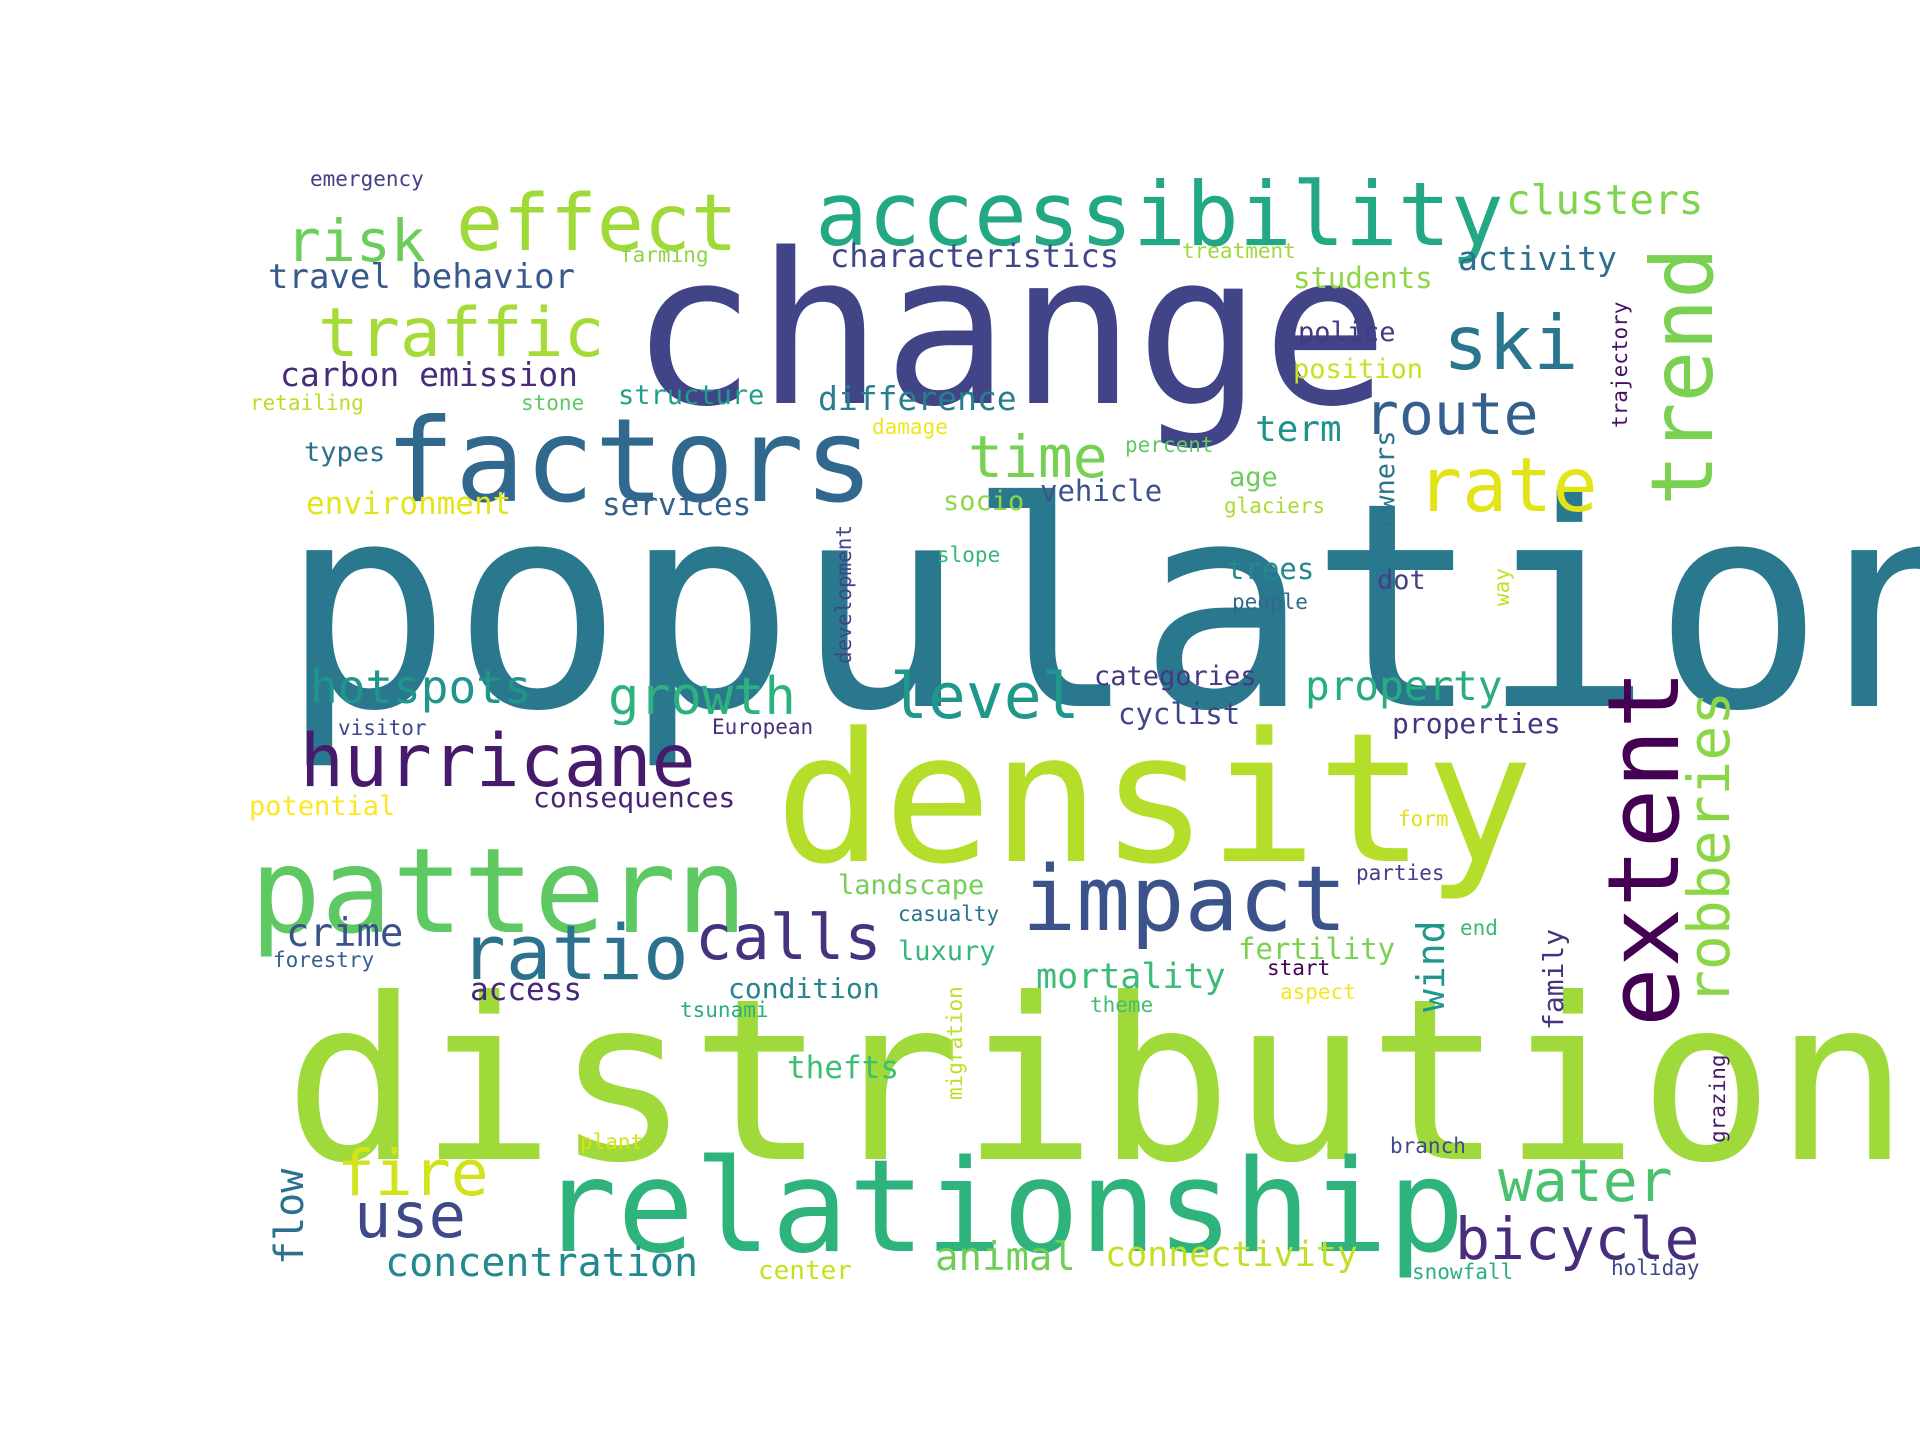 Image resolution: width=1920 pixels, height=1440 pixels. What do you see at coordinates (356, 241) in the screenshot?
I see `word-risk: risk` at bounding box center [356, 241].